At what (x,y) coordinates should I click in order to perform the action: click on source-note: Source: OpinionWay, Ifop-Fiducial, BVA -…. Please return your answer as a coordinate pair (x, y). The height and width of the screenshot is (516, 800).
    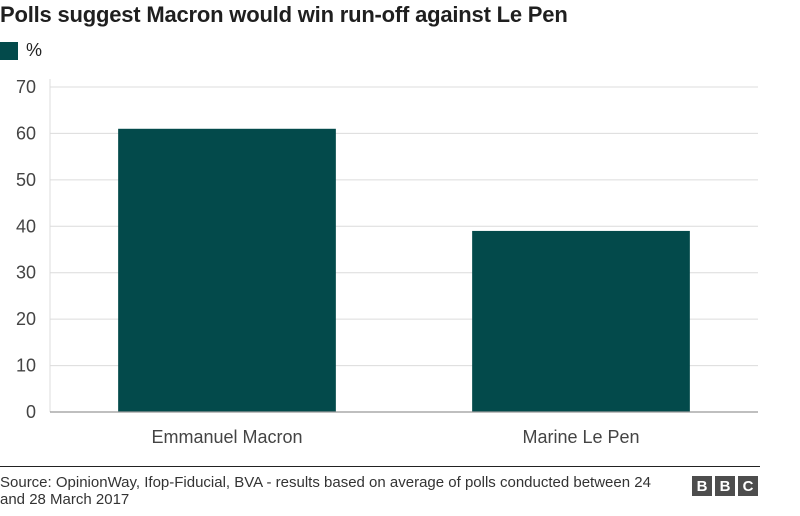
    Looking at the image, I should click on (325, 491).